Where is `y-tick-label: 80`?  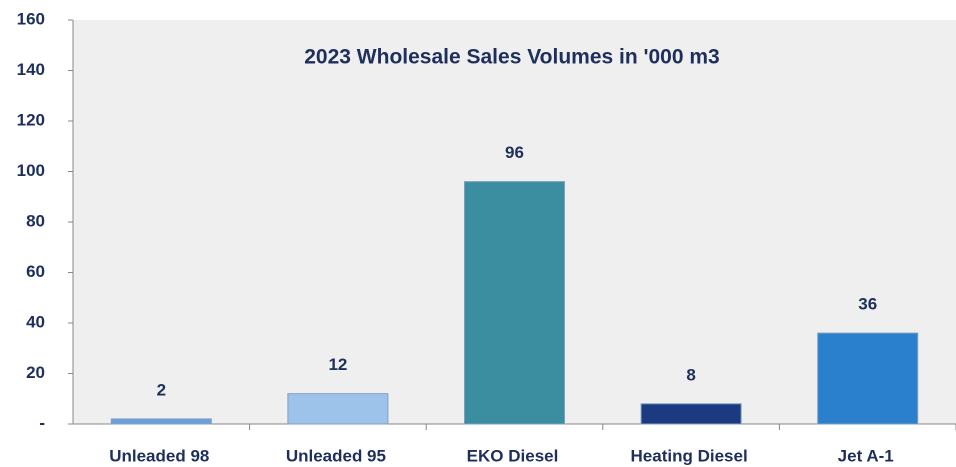
y-tick-label: 80 is located at coordinates (35, 220).